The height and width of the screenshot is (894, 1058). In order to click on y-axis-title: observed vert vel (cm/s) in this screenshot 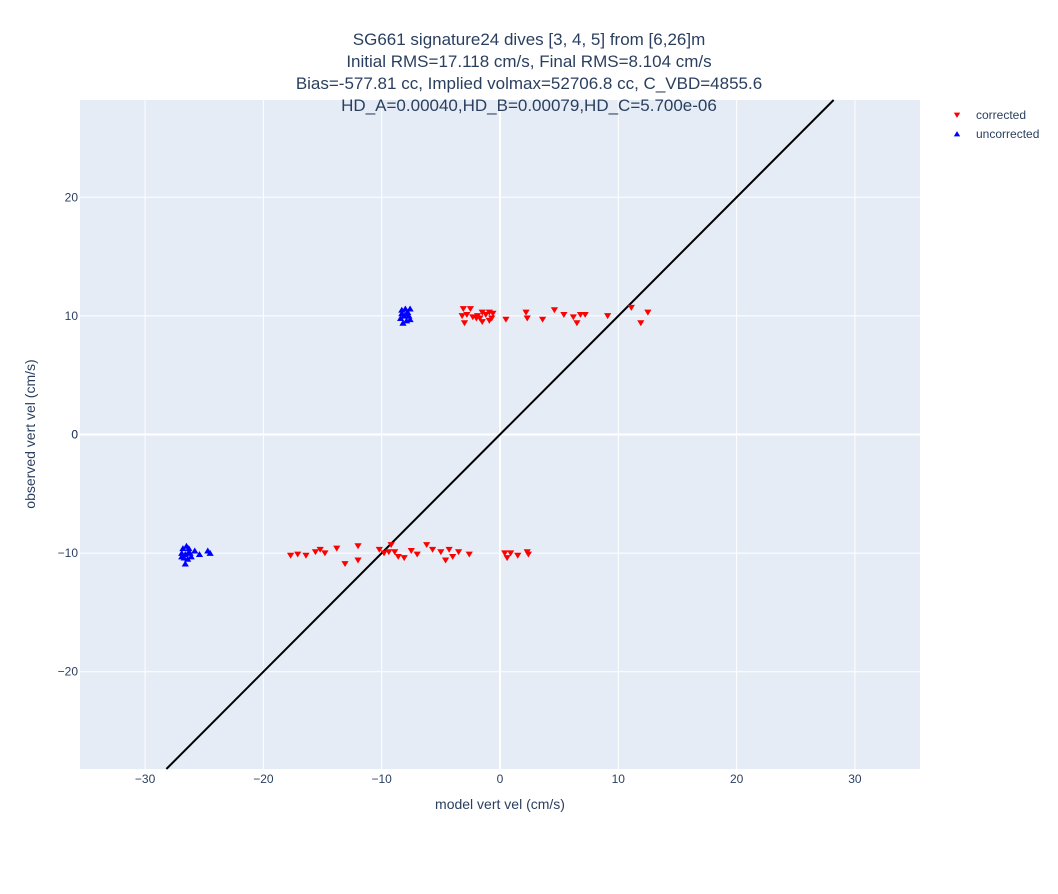, I will do `click(30, 433)`.